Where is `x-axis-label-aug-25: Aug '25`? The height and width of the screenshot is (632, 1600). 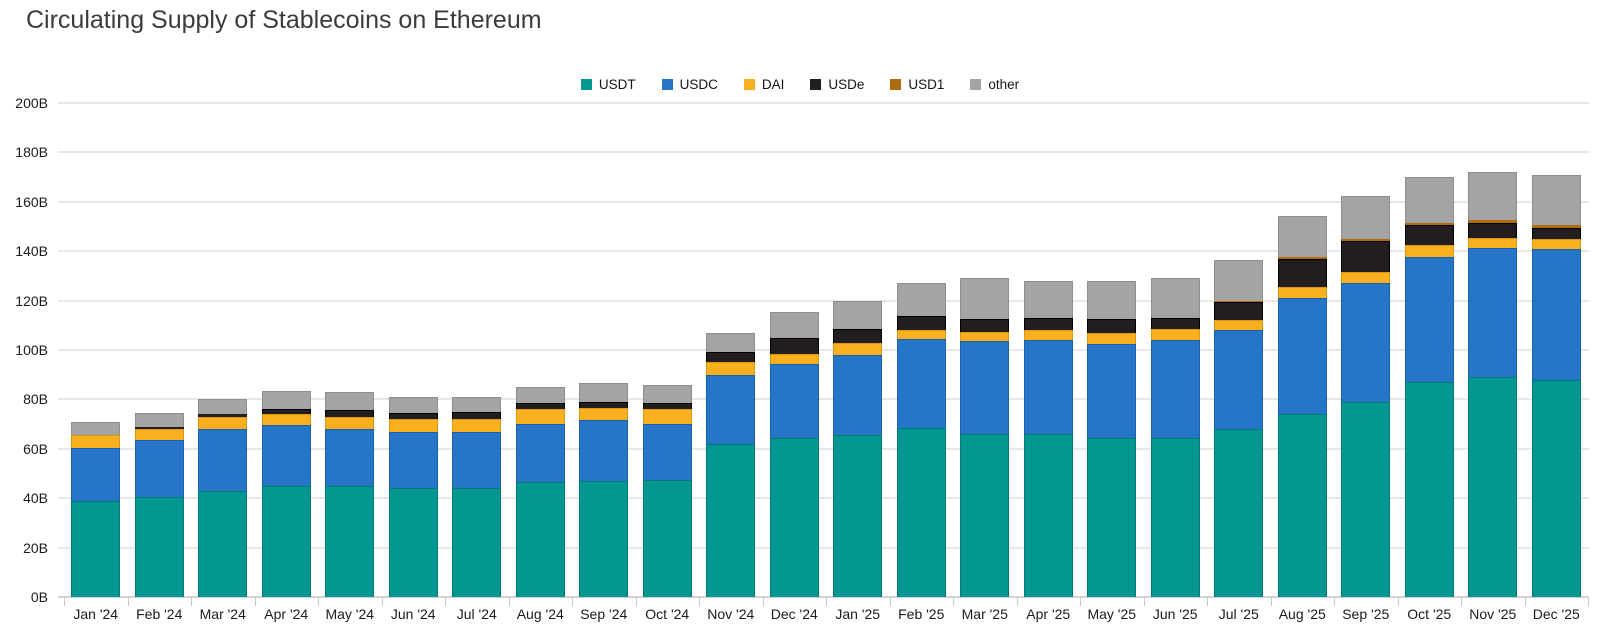
x-axis-label-aug-25: Aug '25 is located at coordinates (1302, 614).